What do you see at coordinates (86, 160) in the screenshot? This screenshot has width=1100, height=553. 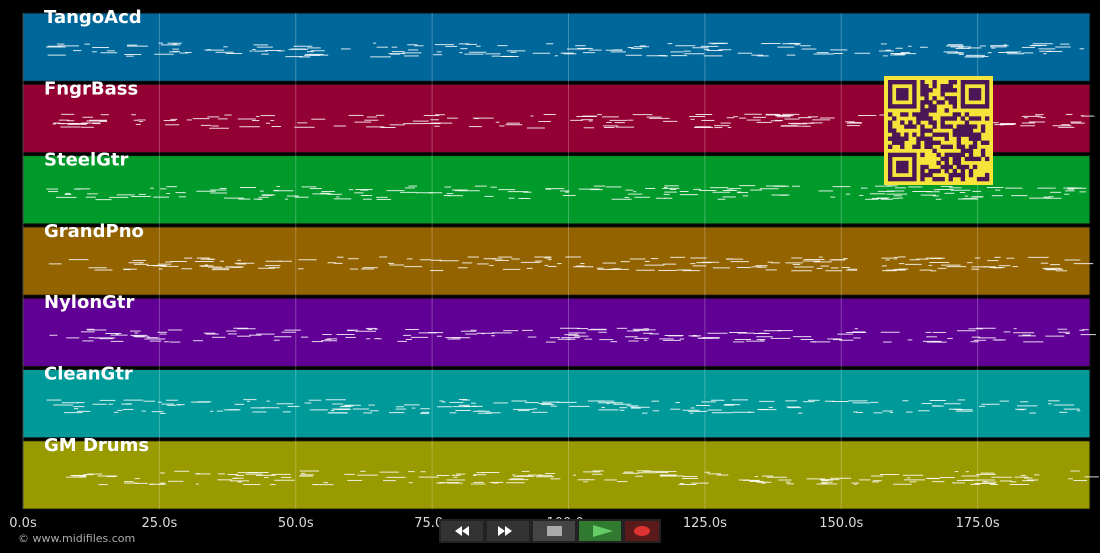 I see `track-name: SteelGtr` at bounding box center [86, 160].